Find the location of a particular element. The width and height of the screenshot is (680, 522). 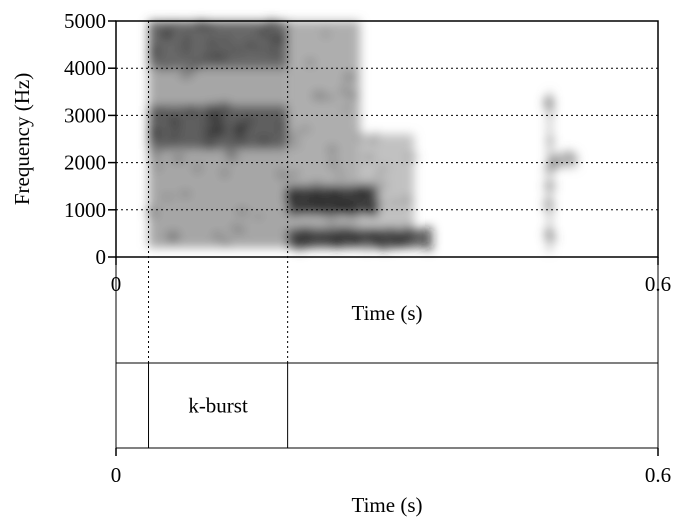

x-axis-label: Time (s) is located at coordinates (387, 313).